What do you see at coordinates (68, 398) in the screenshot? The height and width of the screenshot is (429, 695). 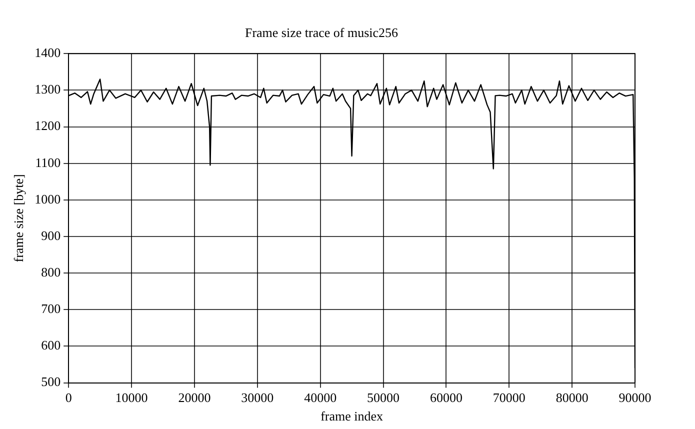 I see `x-tick-label: 0` at bounding box center [68, 398].